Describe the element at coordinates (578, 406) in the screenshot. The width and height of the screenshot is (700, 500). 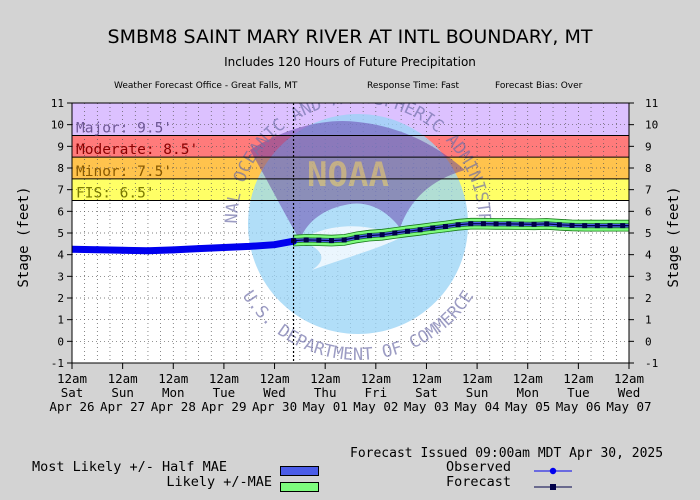
I see `x-tick-label: May 06` at that location.